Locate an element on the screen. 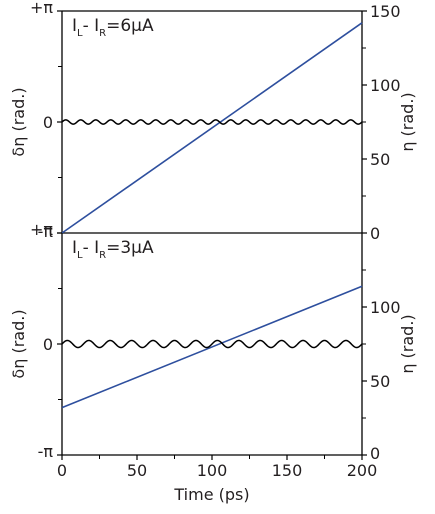 This screenshot has width=435, height=514. right-tick-label: 150 is located at coordinates (385, 11).